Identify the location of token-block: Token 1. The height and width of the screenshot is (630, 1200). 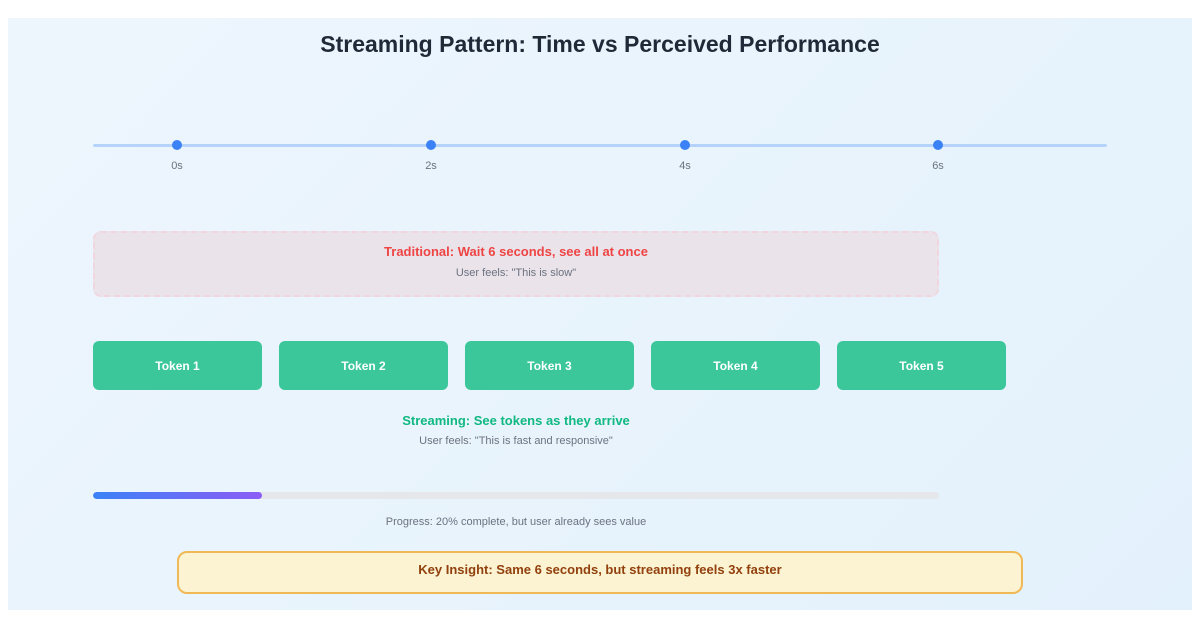
(177, 365).